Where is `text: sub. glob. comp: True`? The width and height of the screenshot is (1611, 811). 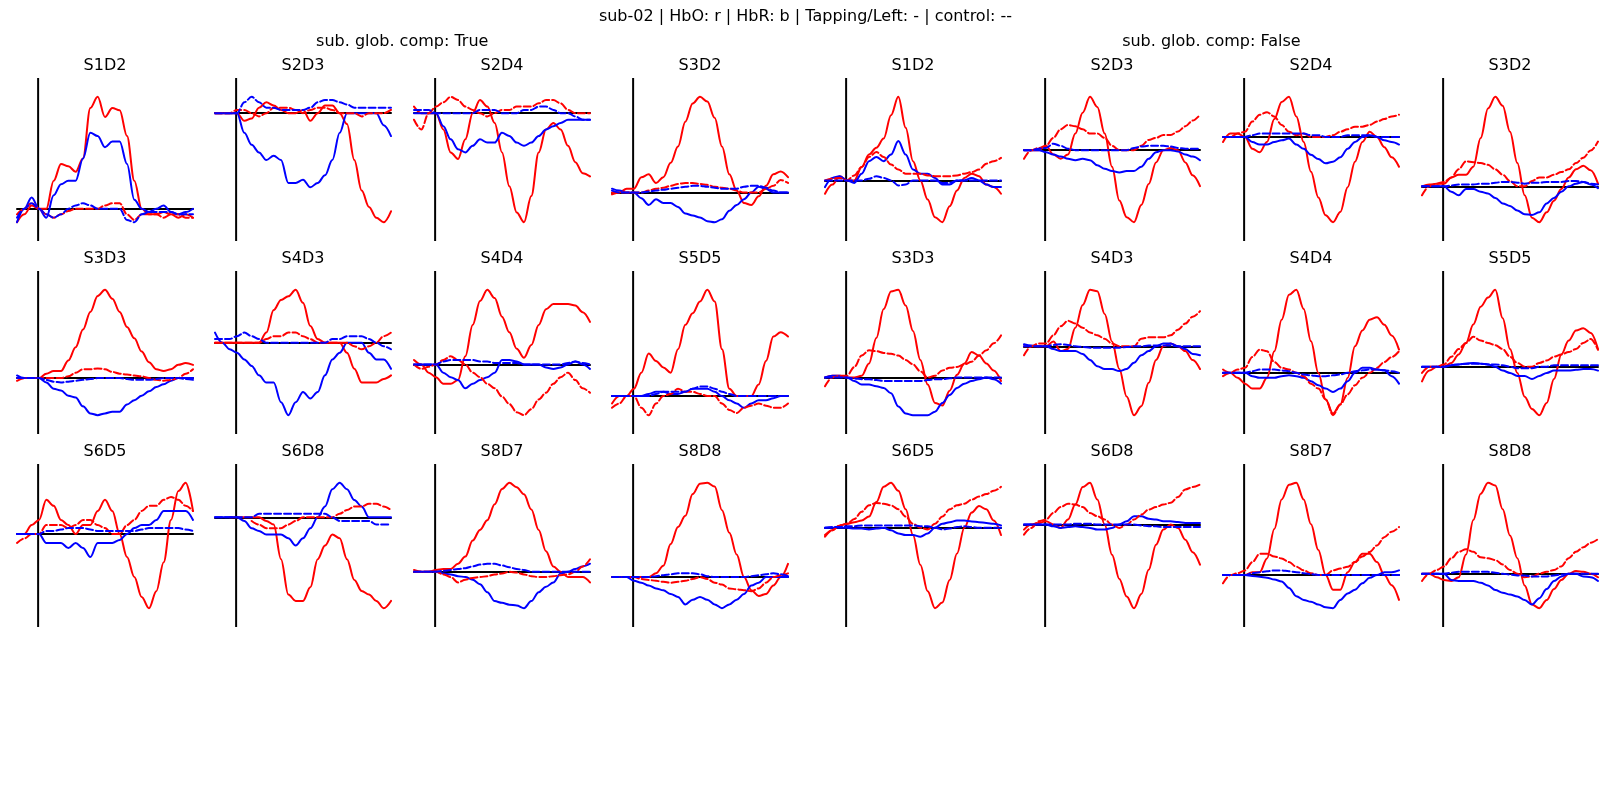 text: sub. glob. comp: True is located at coordinates (402, 41).